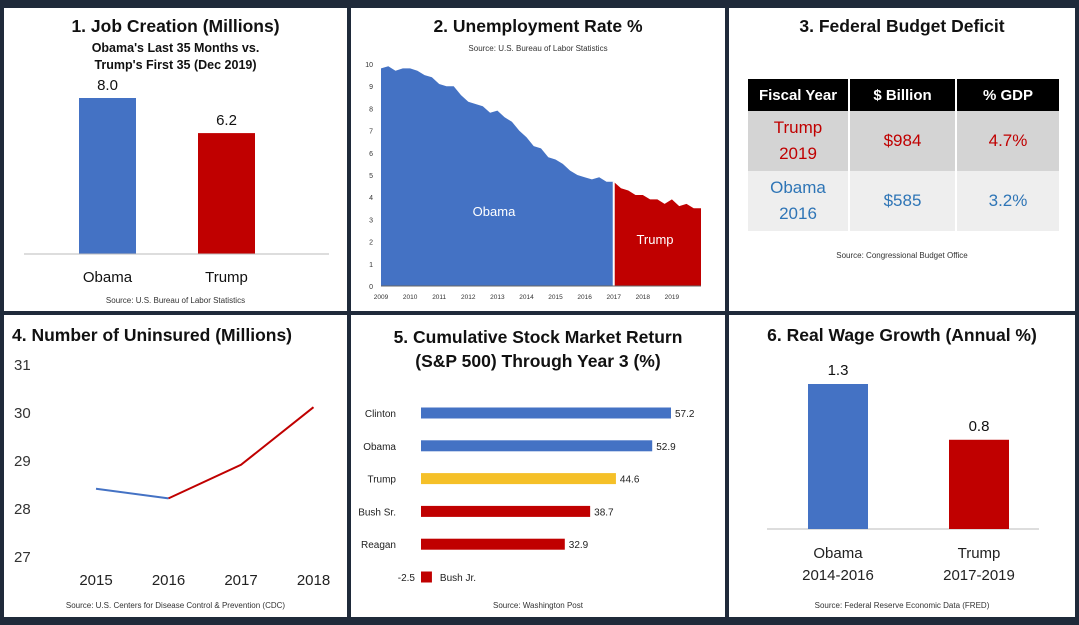  What do you see at coordinates (410, 297) in the screenshot?
I see `x-tick-label: 2010` at bounding box center [410, 297].